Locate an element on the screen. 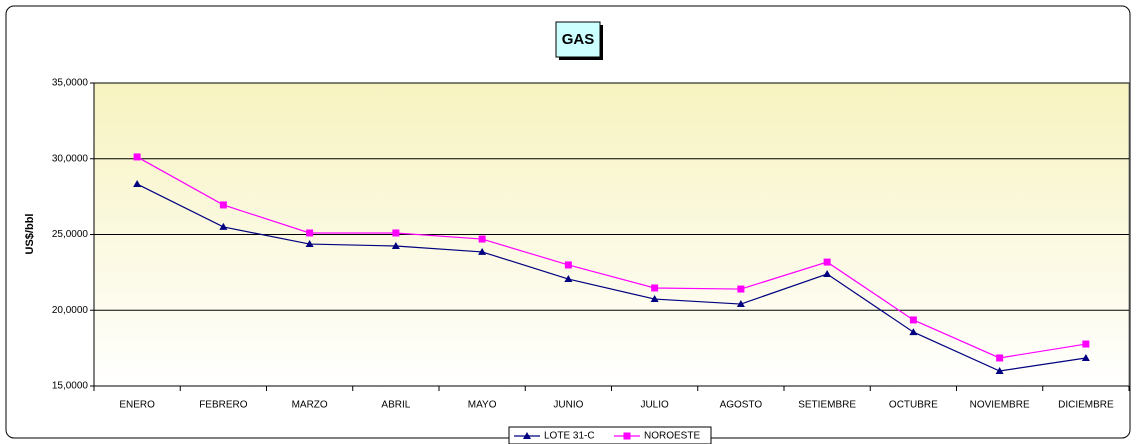 The image size is (1136, 444). x-tick-label: OCTUBRE is located at coordinates (913, 405).